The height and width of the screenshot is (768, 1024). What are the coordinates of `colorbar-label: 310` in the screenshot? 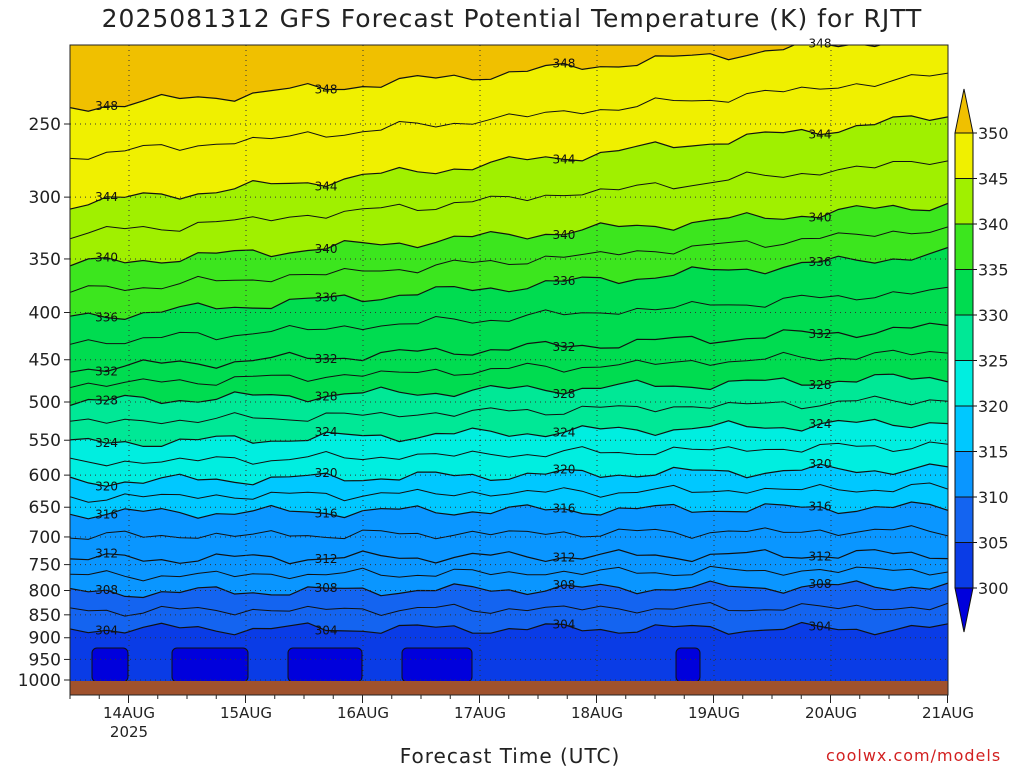 It's located at (993, 497).